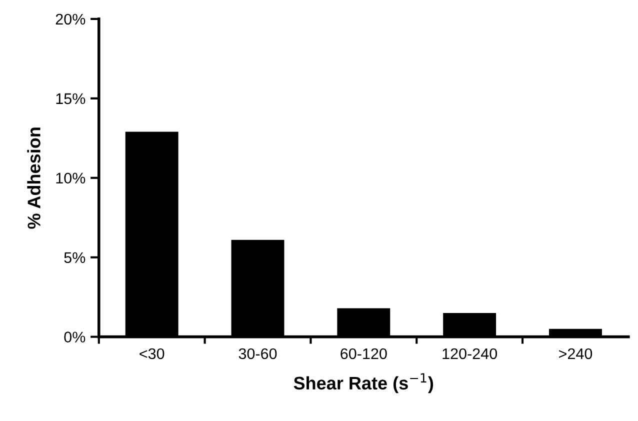  I want to click on y-tick-label: 5%, so click(75, 258).